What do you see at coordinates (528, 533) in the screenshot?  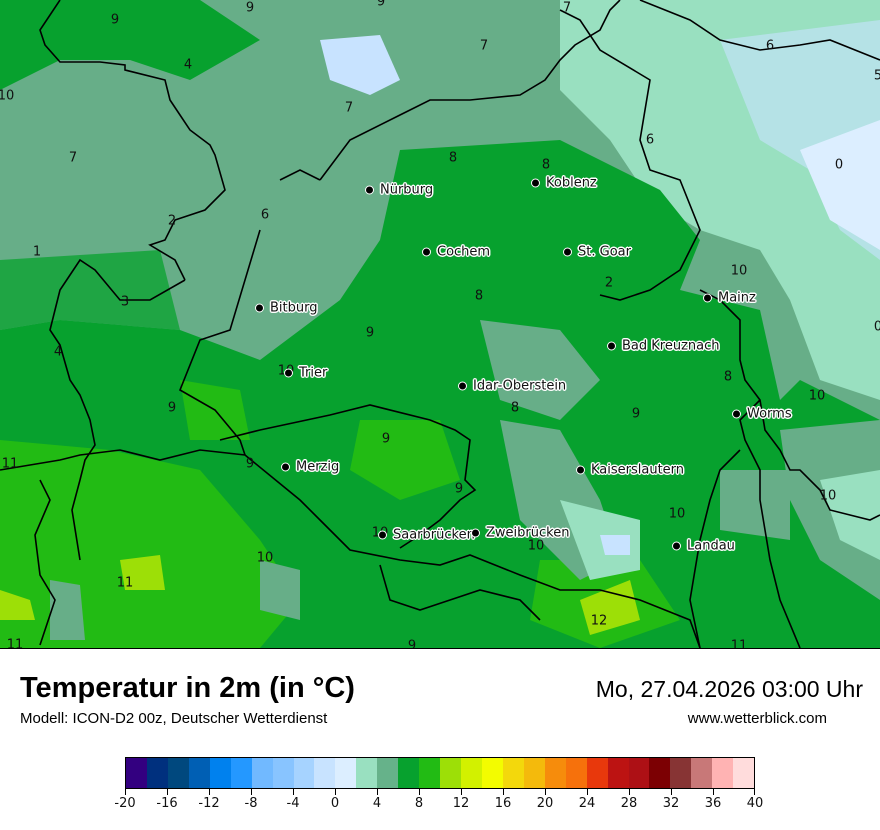 I see `city-name: Zweibrücken` at bounding box center [528, 533].